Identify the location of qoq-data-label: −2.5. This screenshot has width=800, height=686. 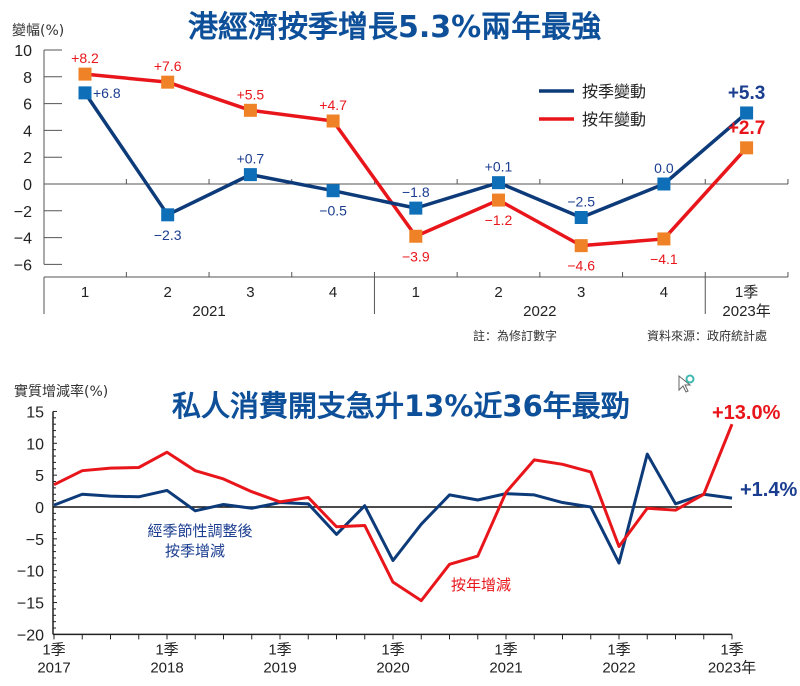
(581, 202).